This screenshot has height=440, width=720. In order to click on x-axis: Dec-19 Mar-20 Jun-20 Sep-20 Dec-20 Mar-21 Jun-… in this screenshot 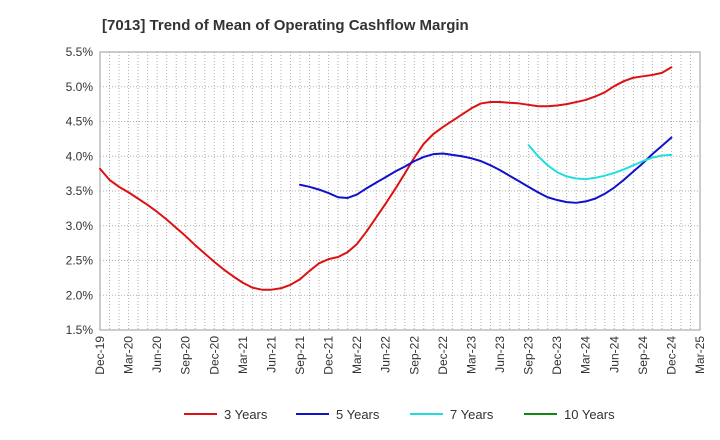, I will do `click(400, 355)`.